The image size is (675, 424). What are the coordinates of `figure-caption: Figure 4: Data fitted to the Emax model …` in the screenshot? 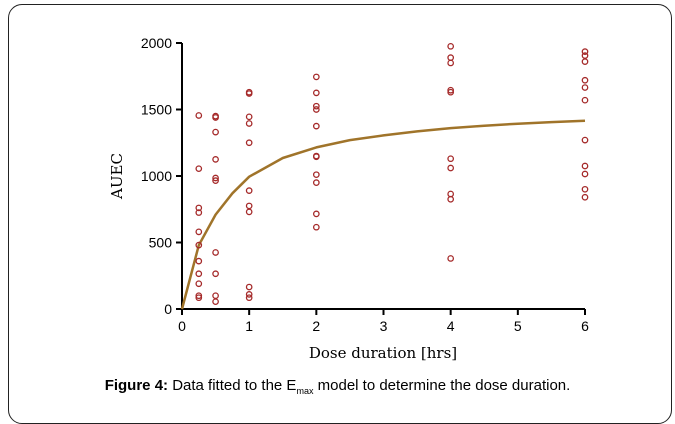 It's located at (337, 386).